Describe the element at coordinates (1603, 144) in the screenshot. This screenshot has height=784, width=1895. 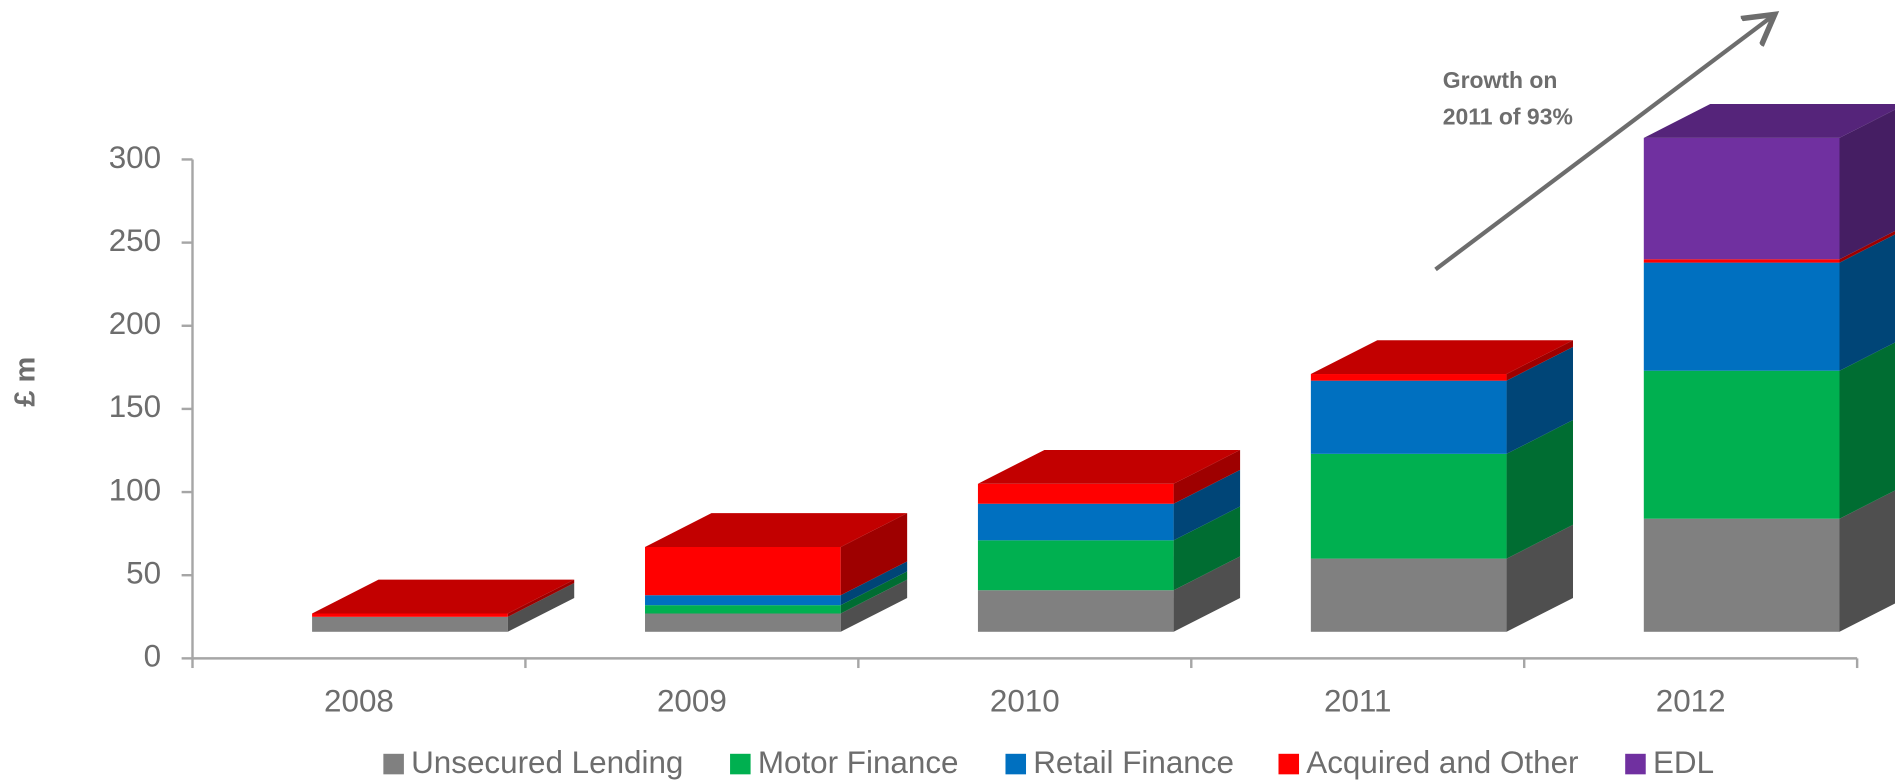
I see `growth-arrow` at that location.